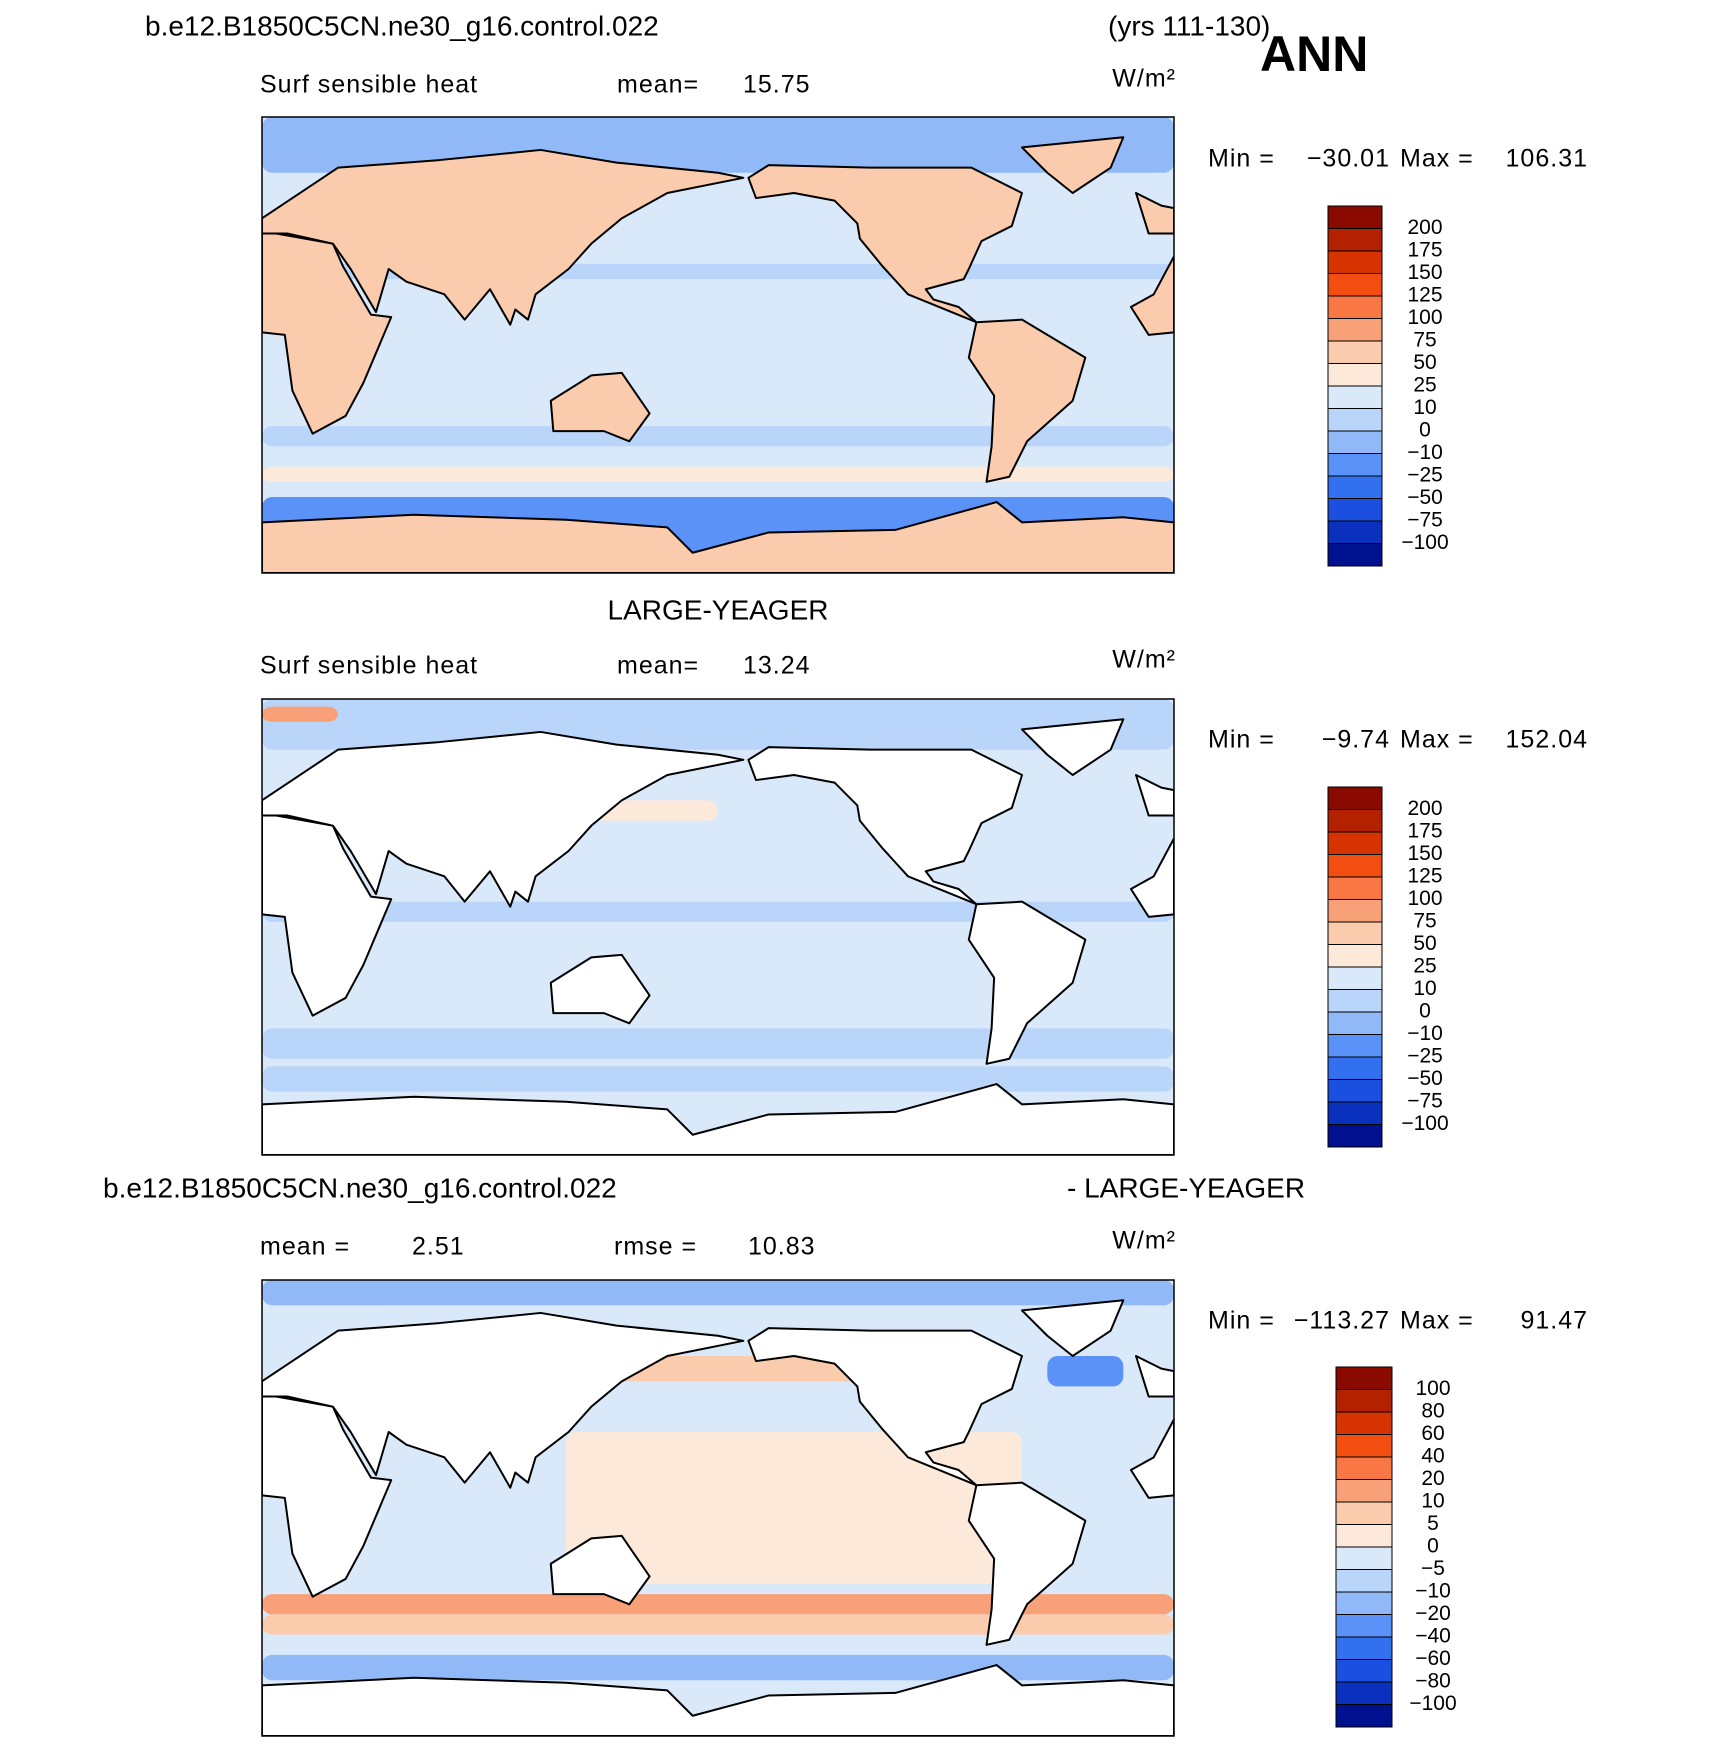 The height and width of the screenshot is (1763, 1710). Describe the element at coordinates (1424, 362) in the screenshot. I see `colorbar-label: 50` at that location.